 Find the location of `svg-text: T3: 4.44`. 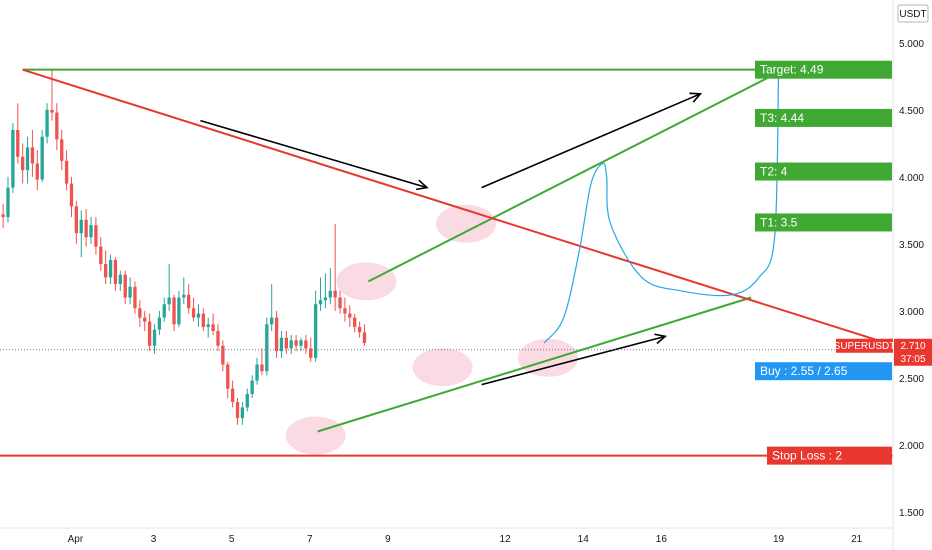

svg-text: T3: 4.44 is located at coordinates (782, 118).